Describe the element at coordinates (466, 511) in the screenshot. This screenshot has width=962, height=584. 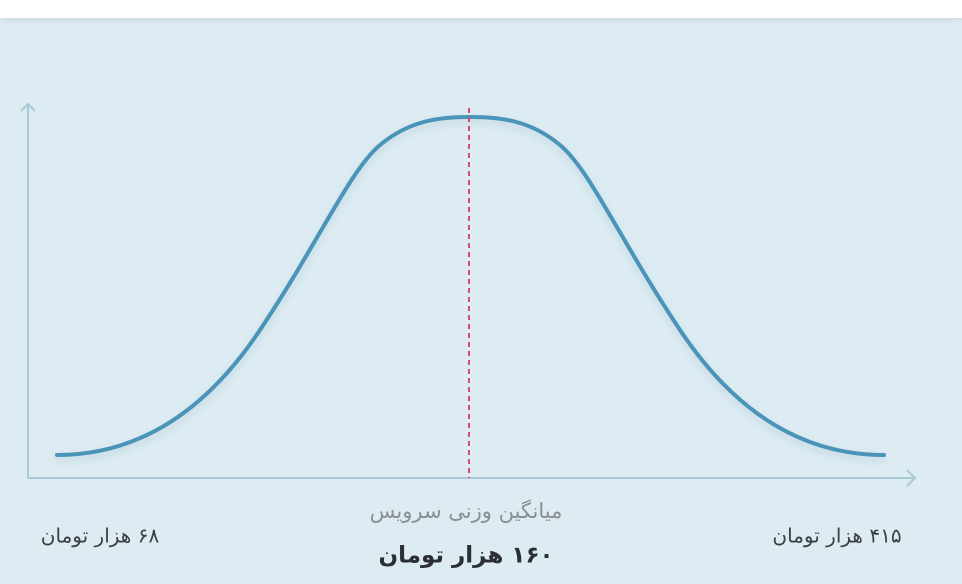
I see `average-caption: میانگین وزنی سرویس` at that location.